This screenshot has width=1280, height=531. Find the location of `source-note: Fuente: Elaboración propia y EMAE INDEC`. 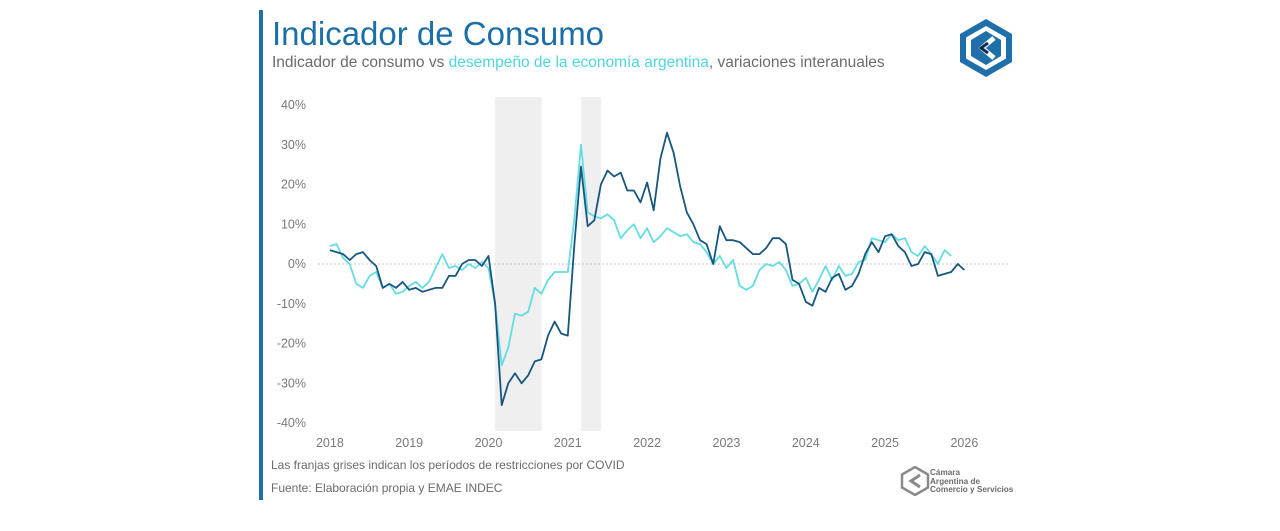

source-note: Fuente: Elaboración propia y EMAE INDEC is located at coordinates (387, 488).